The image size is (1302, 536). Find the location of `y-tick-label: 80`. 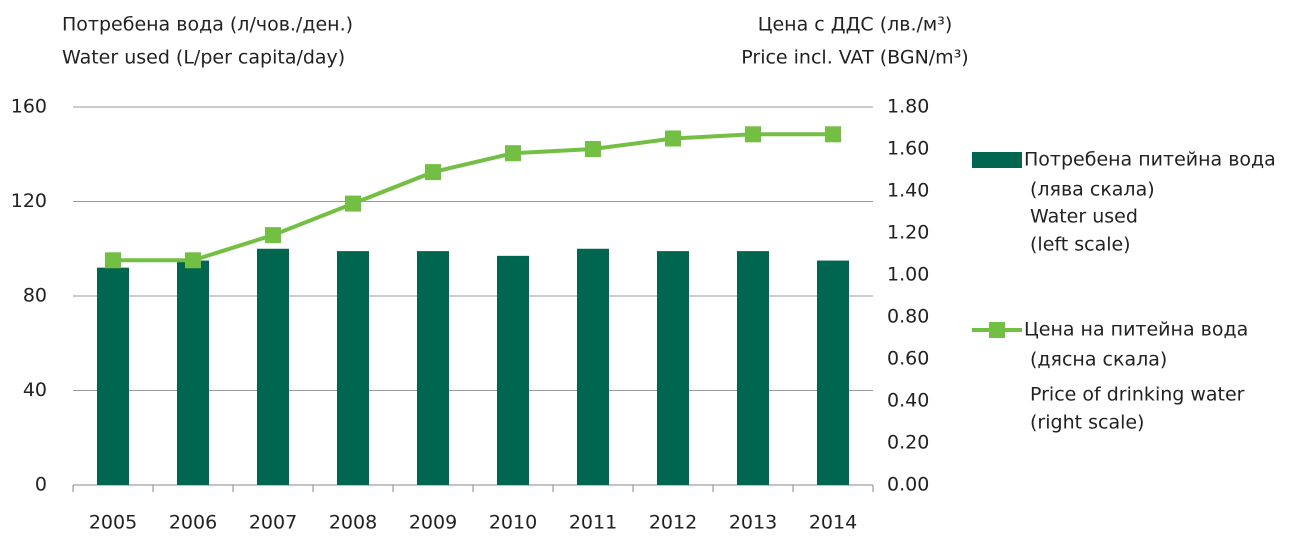

y-tick-label: 80 is located at coordinates (35, 296).